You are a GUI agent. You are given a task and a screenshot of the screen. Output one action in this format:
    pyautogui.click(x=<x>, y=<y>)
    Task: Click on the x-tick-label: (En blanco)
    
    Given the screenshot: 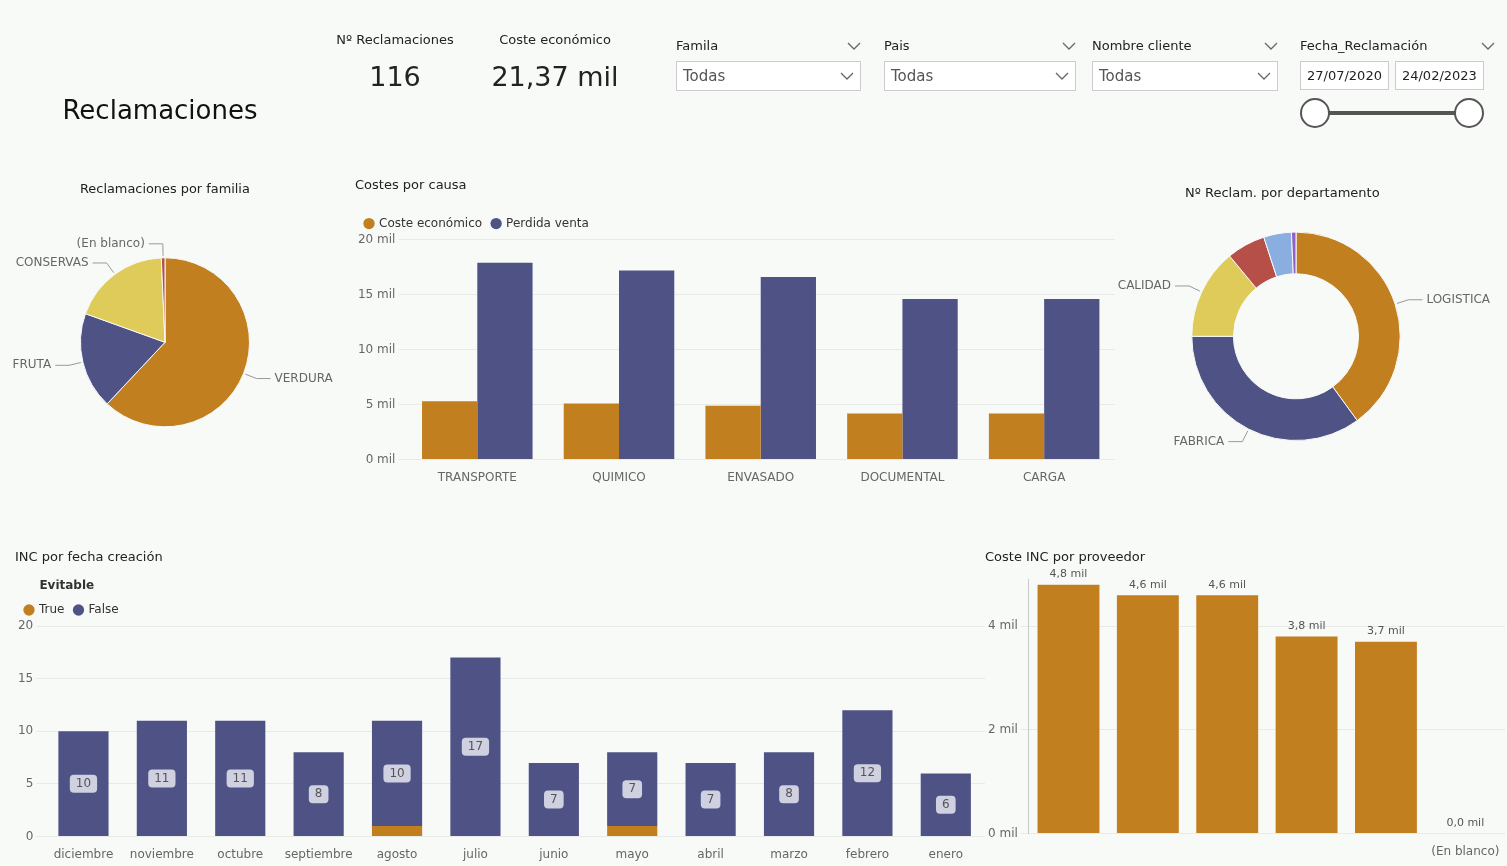 What is the action you would take?
    pyautogui.click(x=1465, y=850)
    